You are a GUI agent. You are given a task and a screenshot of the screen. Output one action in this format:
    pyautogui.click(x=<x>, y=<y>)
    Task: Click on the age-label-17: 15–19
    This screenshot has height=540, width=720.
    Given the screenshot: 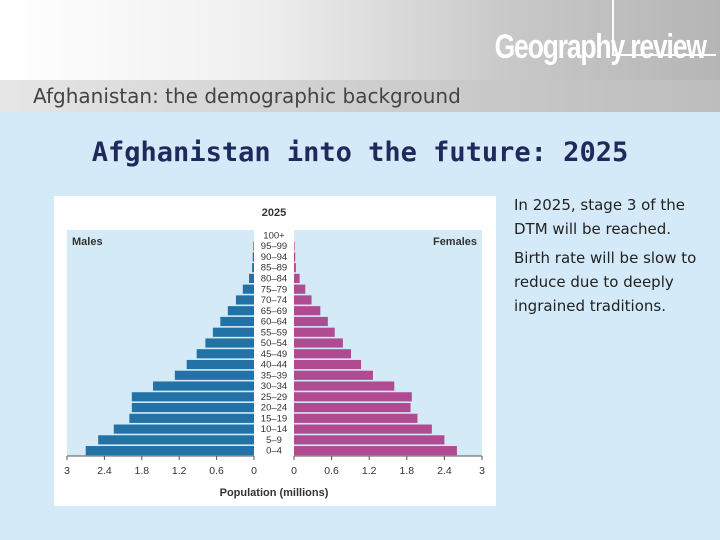 What is the action you would take?
    pyautogui.click(x=274, y=418)
    